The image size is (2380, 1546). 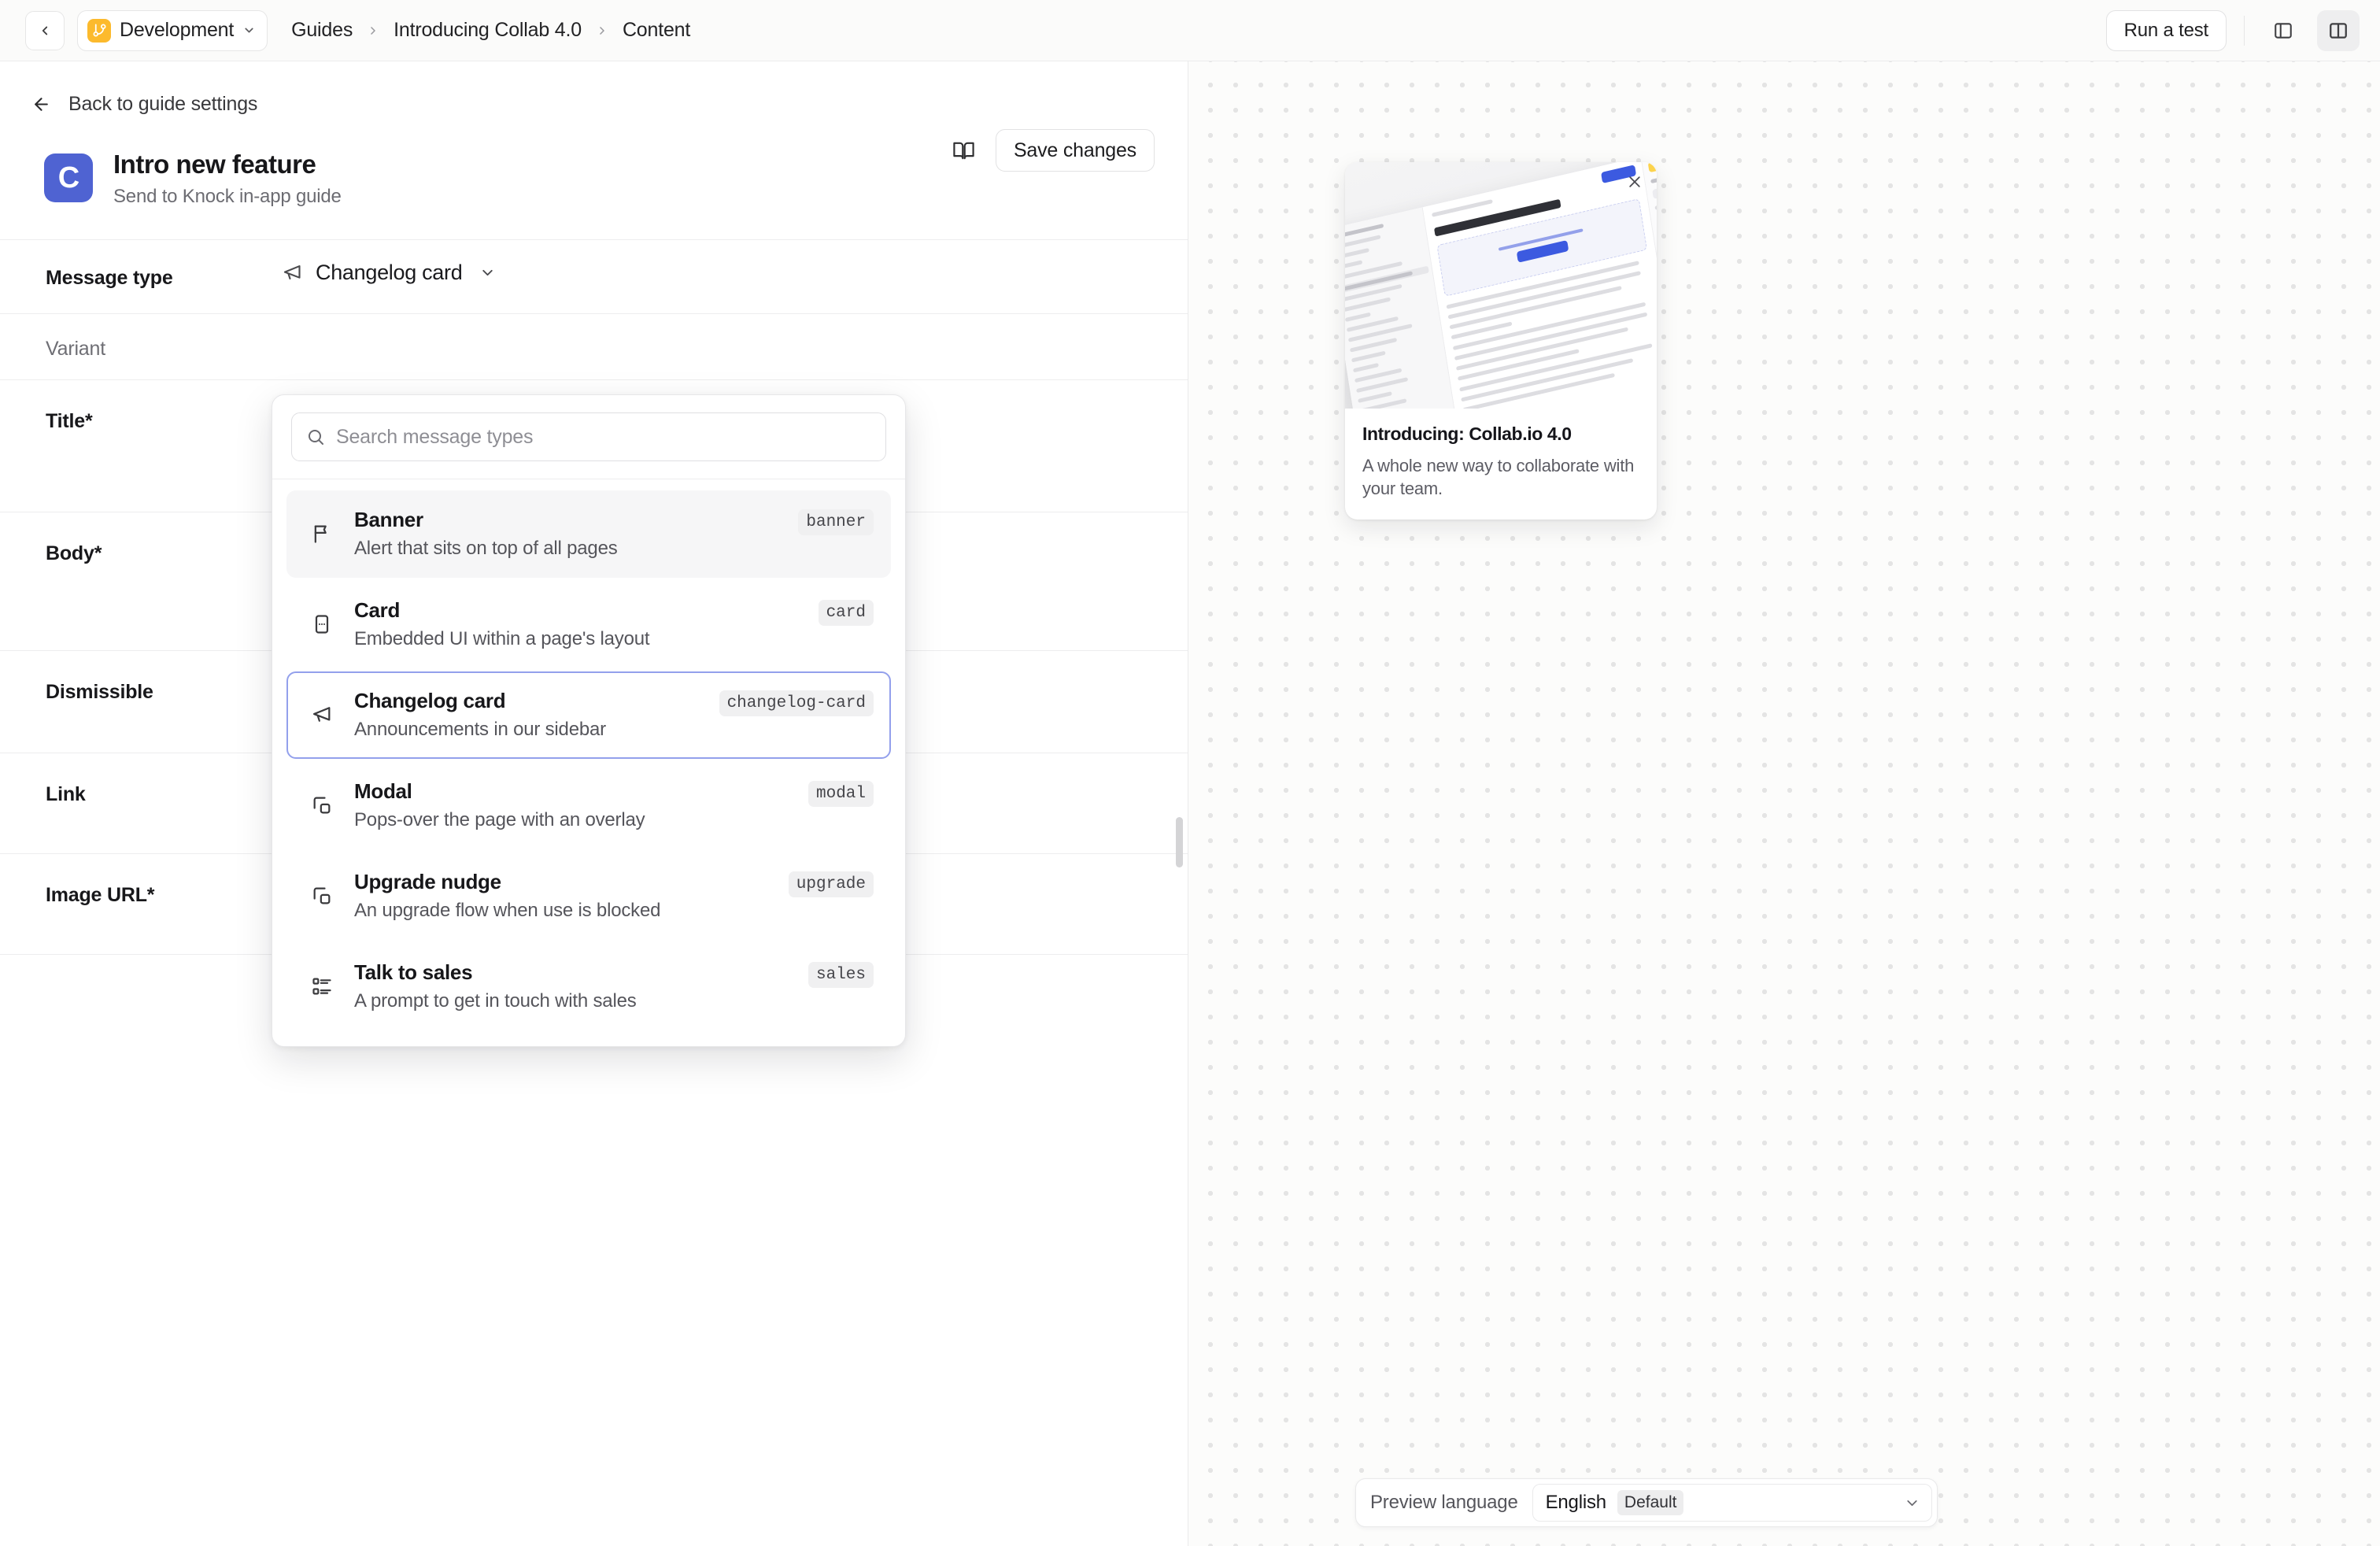 I want to click on search-message-types-field, so click(x=588, y=437).